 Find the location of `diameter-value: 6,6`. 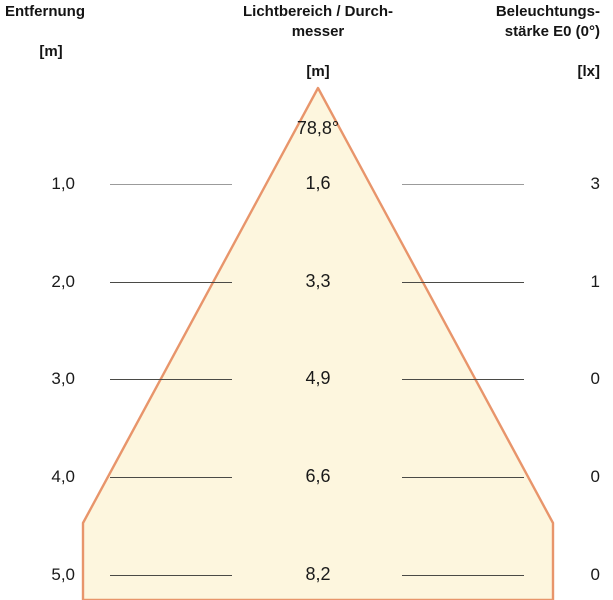

diameter-value: 6,6 is located at coordinates (318, 476).